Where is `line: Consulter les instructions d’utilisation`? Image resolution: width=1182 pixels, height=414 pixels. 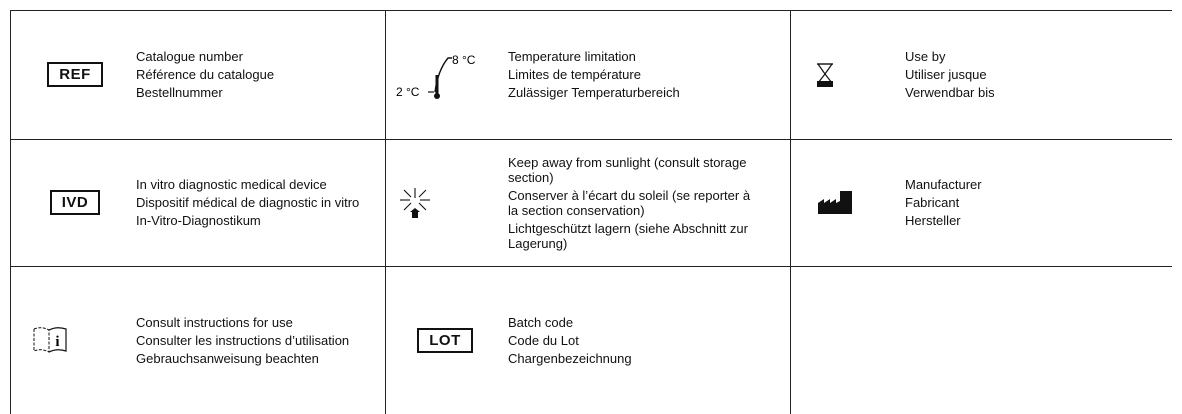
line: Consulter les instructions d’utilisation is located at coordinates (243, 340).